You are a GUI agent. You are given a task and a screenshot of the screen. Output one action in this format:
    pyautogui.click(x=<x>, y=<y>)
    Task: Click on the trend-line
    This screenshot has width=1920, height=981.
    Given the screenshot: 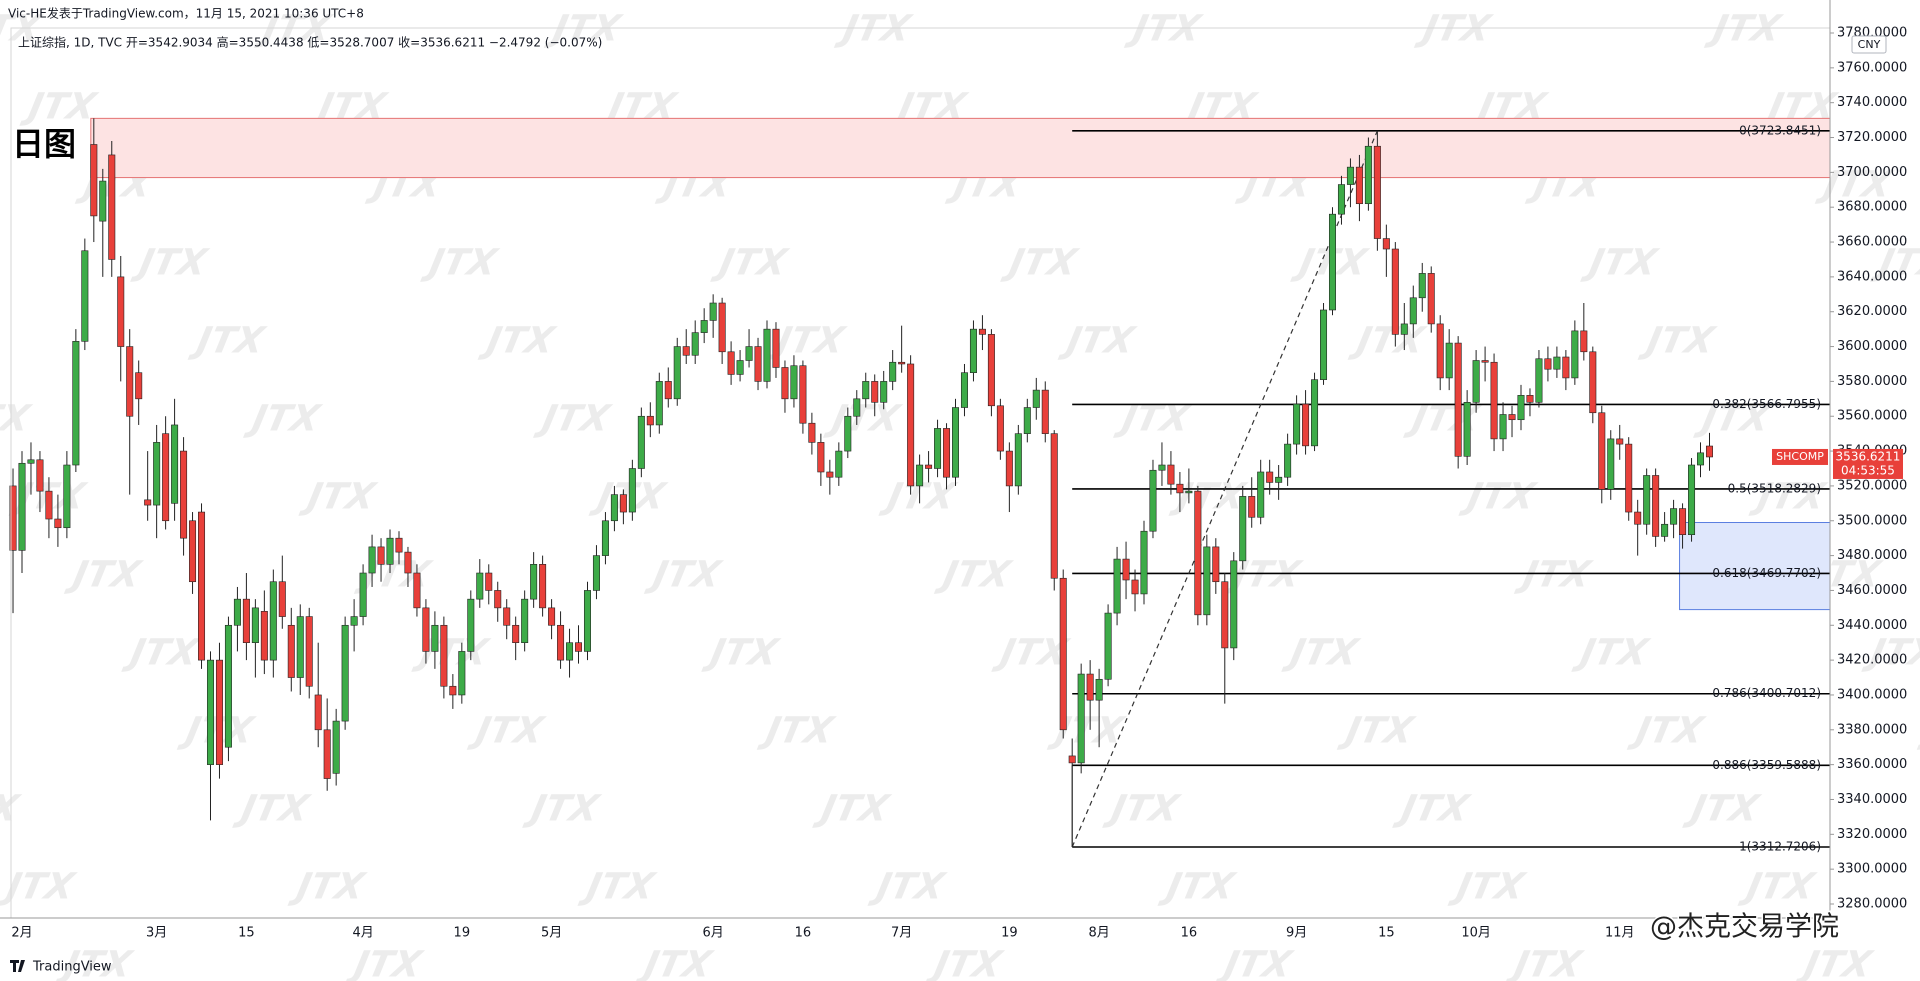 What is the action you would take?
    pyautogui.click(x=1224, y=489)
    